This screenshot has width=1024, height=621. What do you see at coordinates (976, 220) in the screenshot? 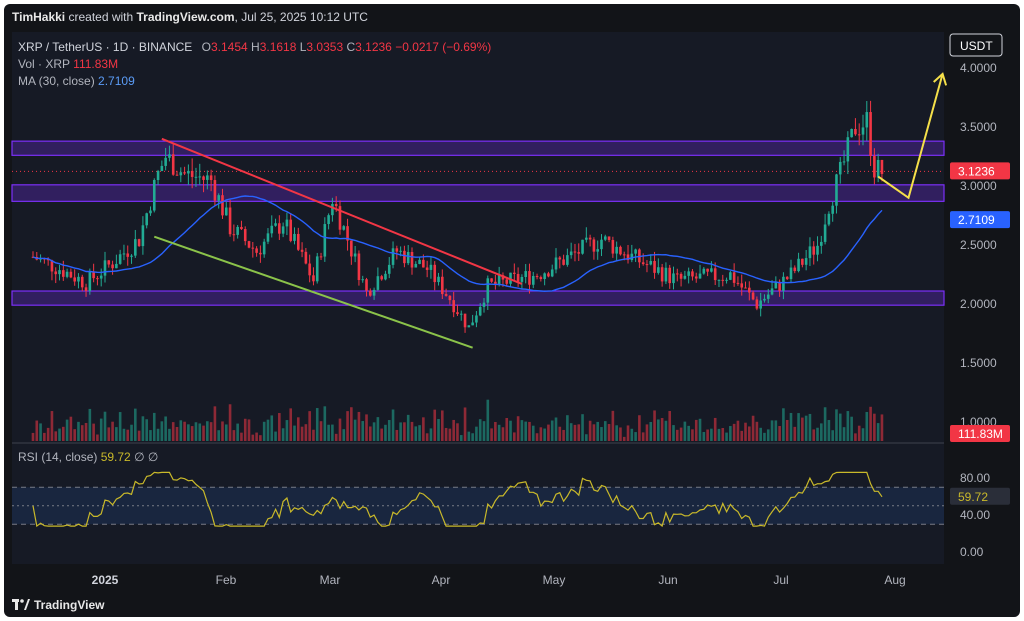
I see `ma-price-tag-text: 2.7109` at bounding box center [976, 220].